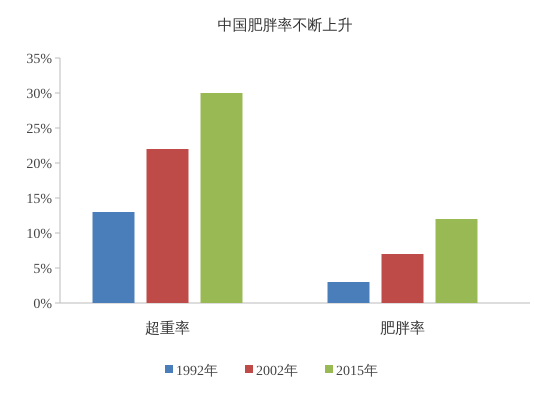 This screenshot has width=534, height=394. What do you see at coordinates (357, 371) in the screenshot?
I see `legend-label: 2015年` at bounding box center [357, 371].